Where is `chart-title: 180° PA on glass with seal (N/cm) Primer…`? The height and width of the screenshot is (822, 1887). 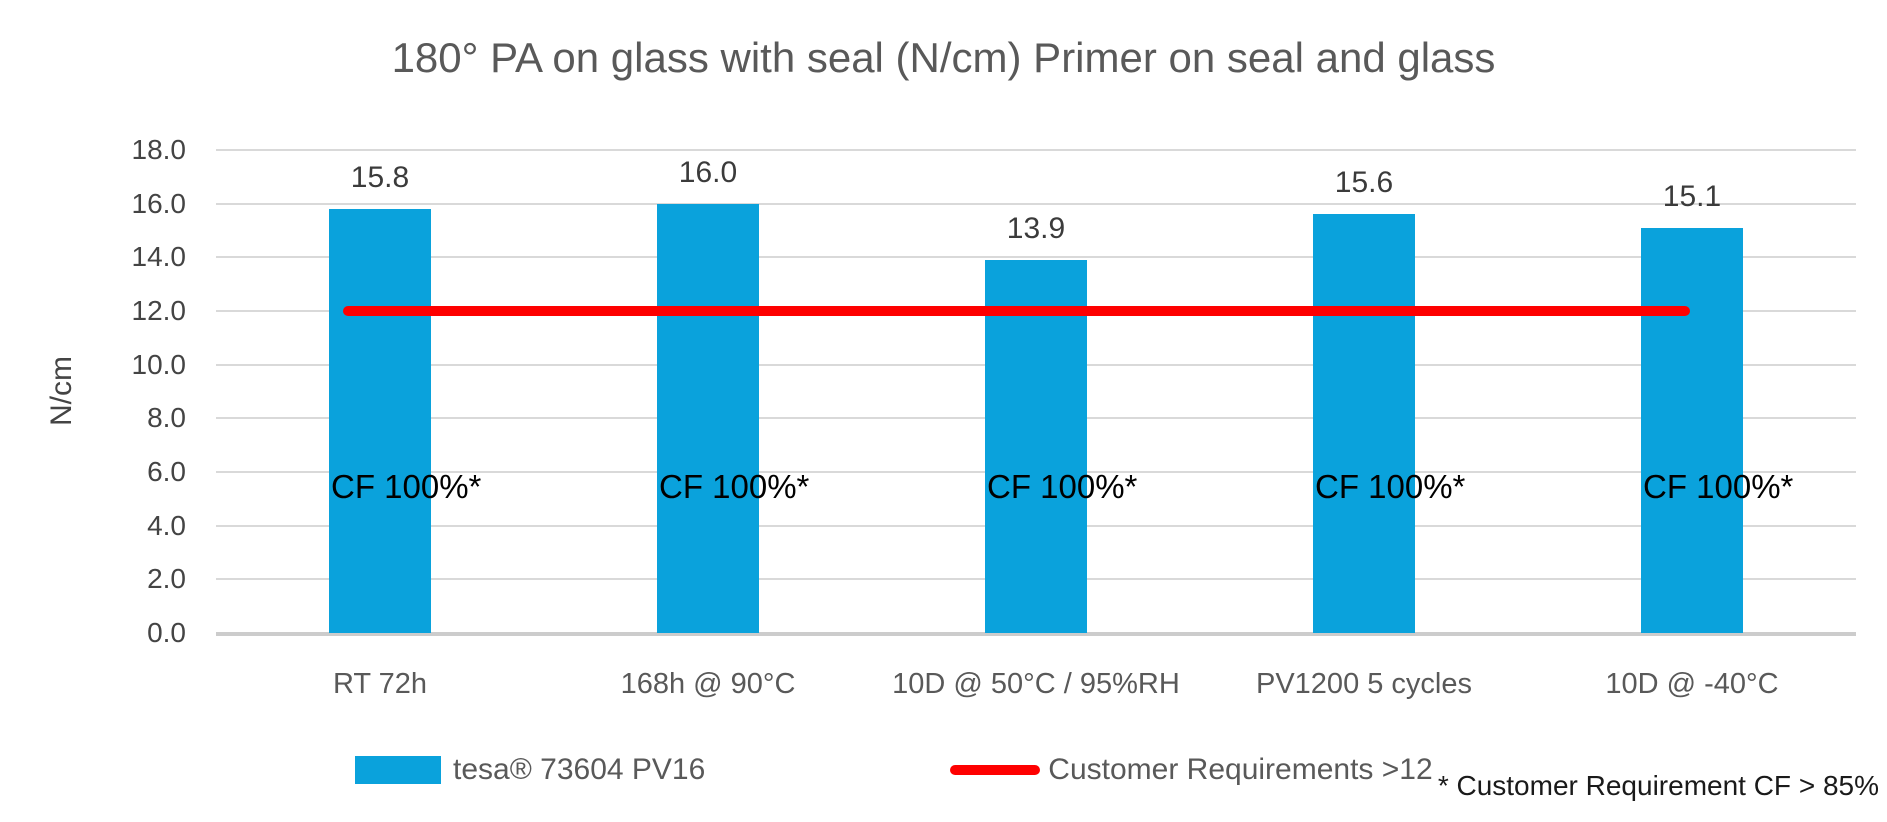
chart-title: 180° PA on glass with seal (N/cm) Primer… is located at coordinates (943, 57).